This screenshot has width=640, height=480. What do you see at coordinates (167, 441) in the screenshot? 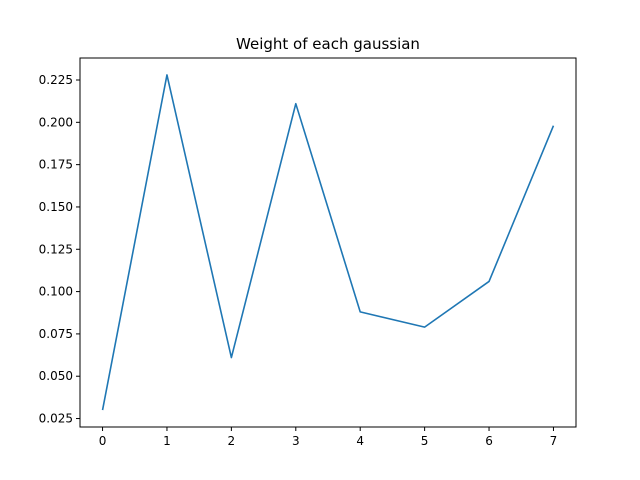
I see `x-tick-label: 1` at bounding box center [167, 441].